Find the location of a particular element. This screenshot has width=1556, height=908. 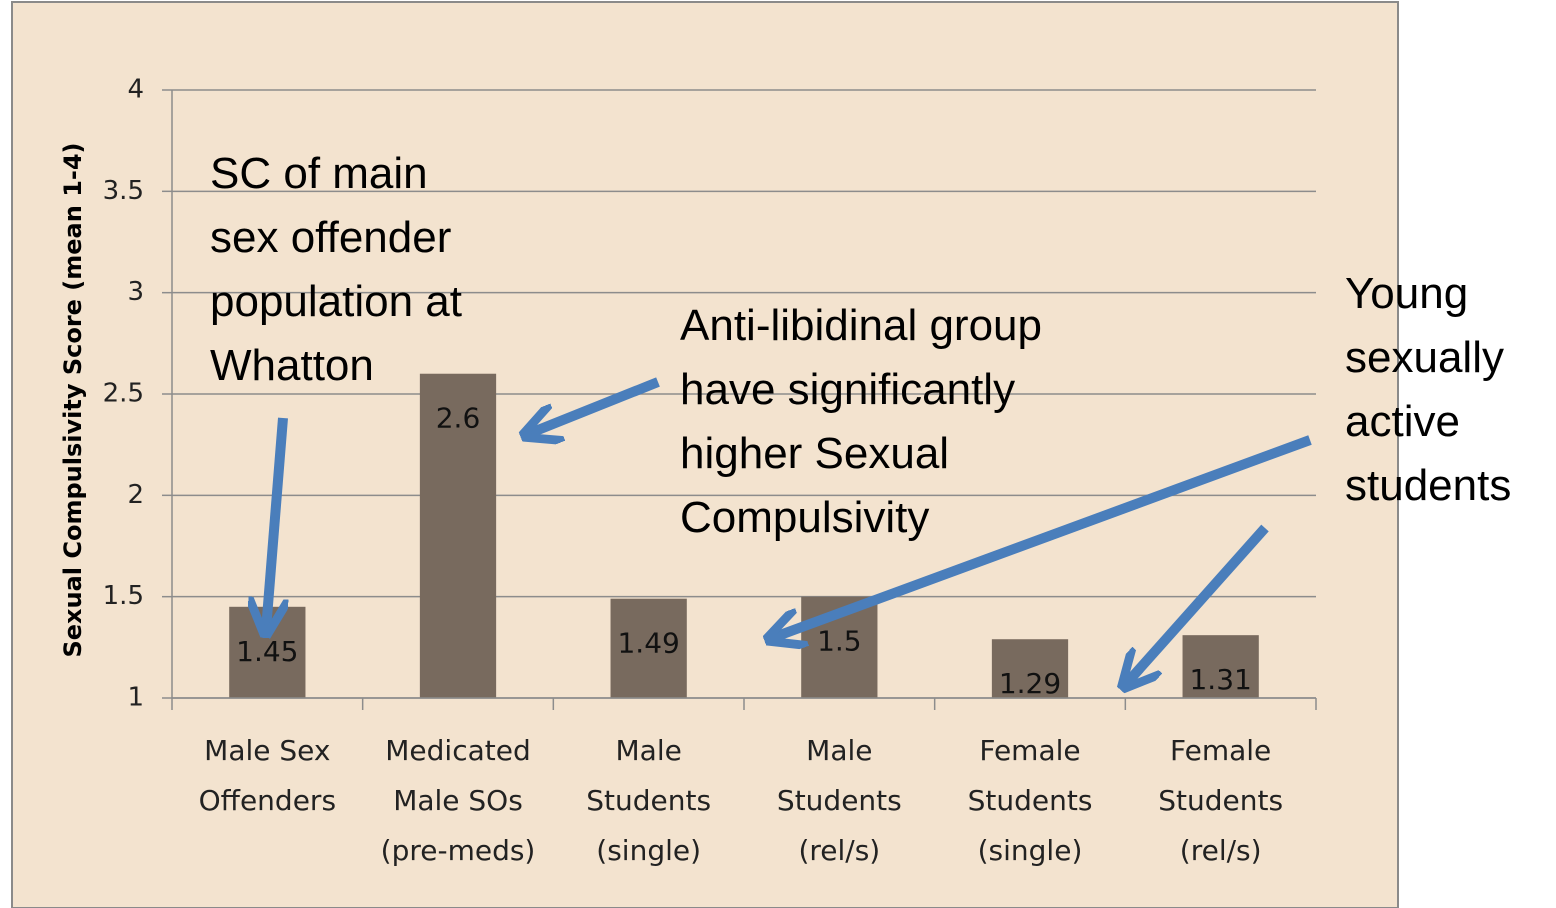

y-axis-label: Sexual Compulsivity Score (mean 1-4) is located at coordinates (73, 399).